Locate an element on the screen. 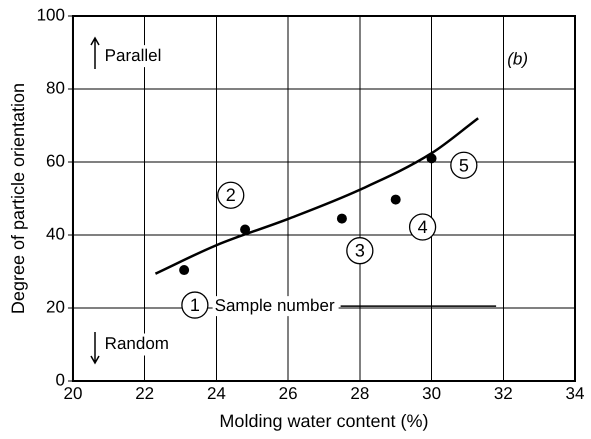 Image resolution: width=591 pixels, height=439 pixels. y-tick-label: 20 is located at coordinates (55, 307).